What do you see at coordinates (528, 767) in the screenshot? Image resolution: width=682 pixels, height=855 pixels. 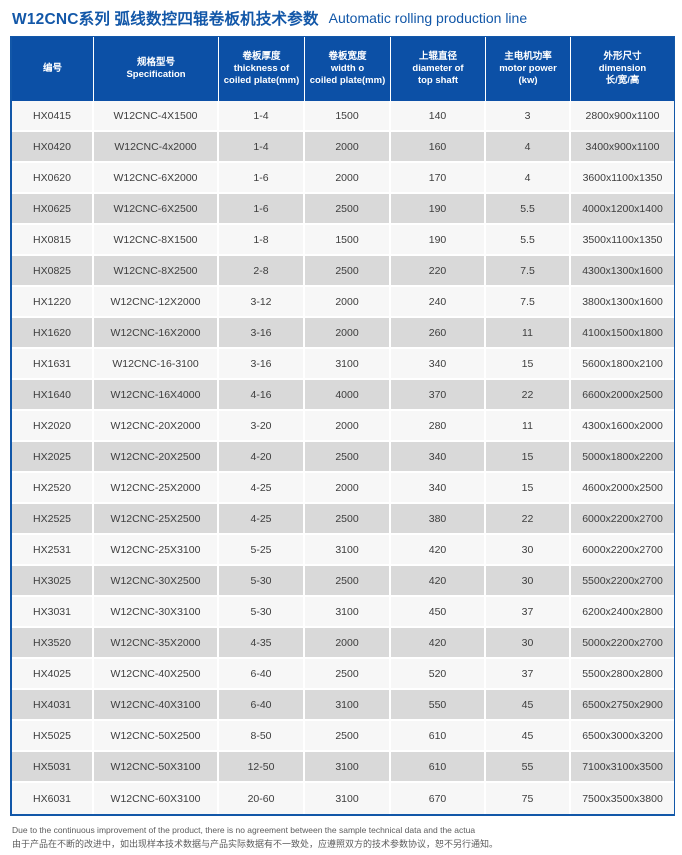 I see `cell-motor-power: 55` at bounding box center [528, 767].